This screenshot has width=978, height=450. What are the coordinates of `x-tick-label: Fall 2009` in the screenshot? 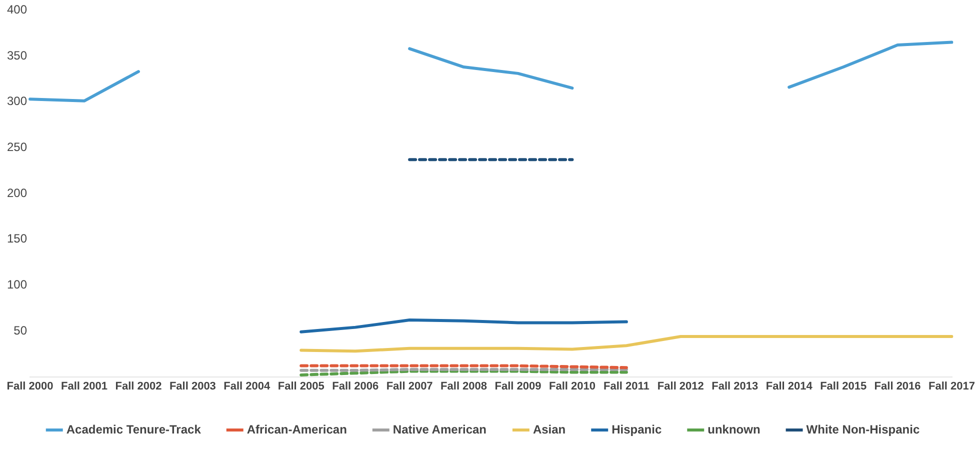 It's located at (518, 386).